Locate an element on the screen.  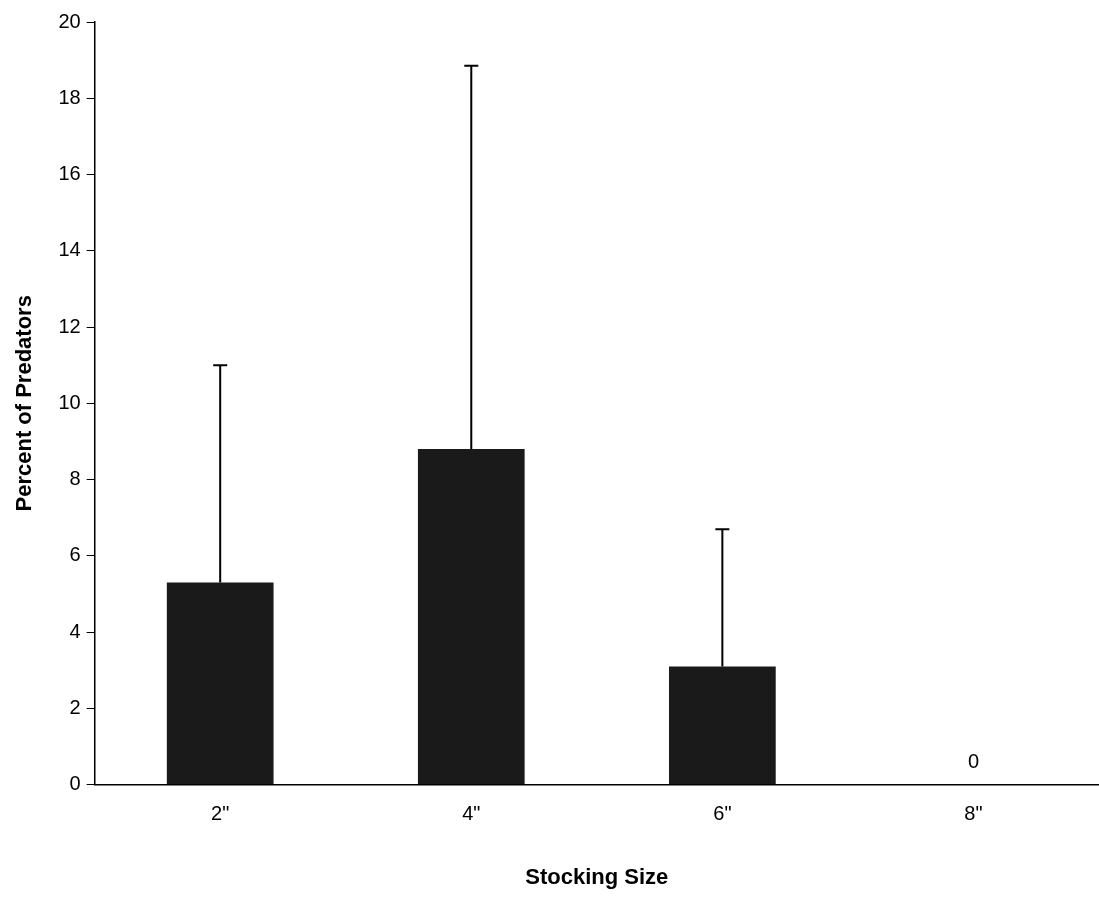
y-tick-label: 8 is located at coordinates (75, 478).